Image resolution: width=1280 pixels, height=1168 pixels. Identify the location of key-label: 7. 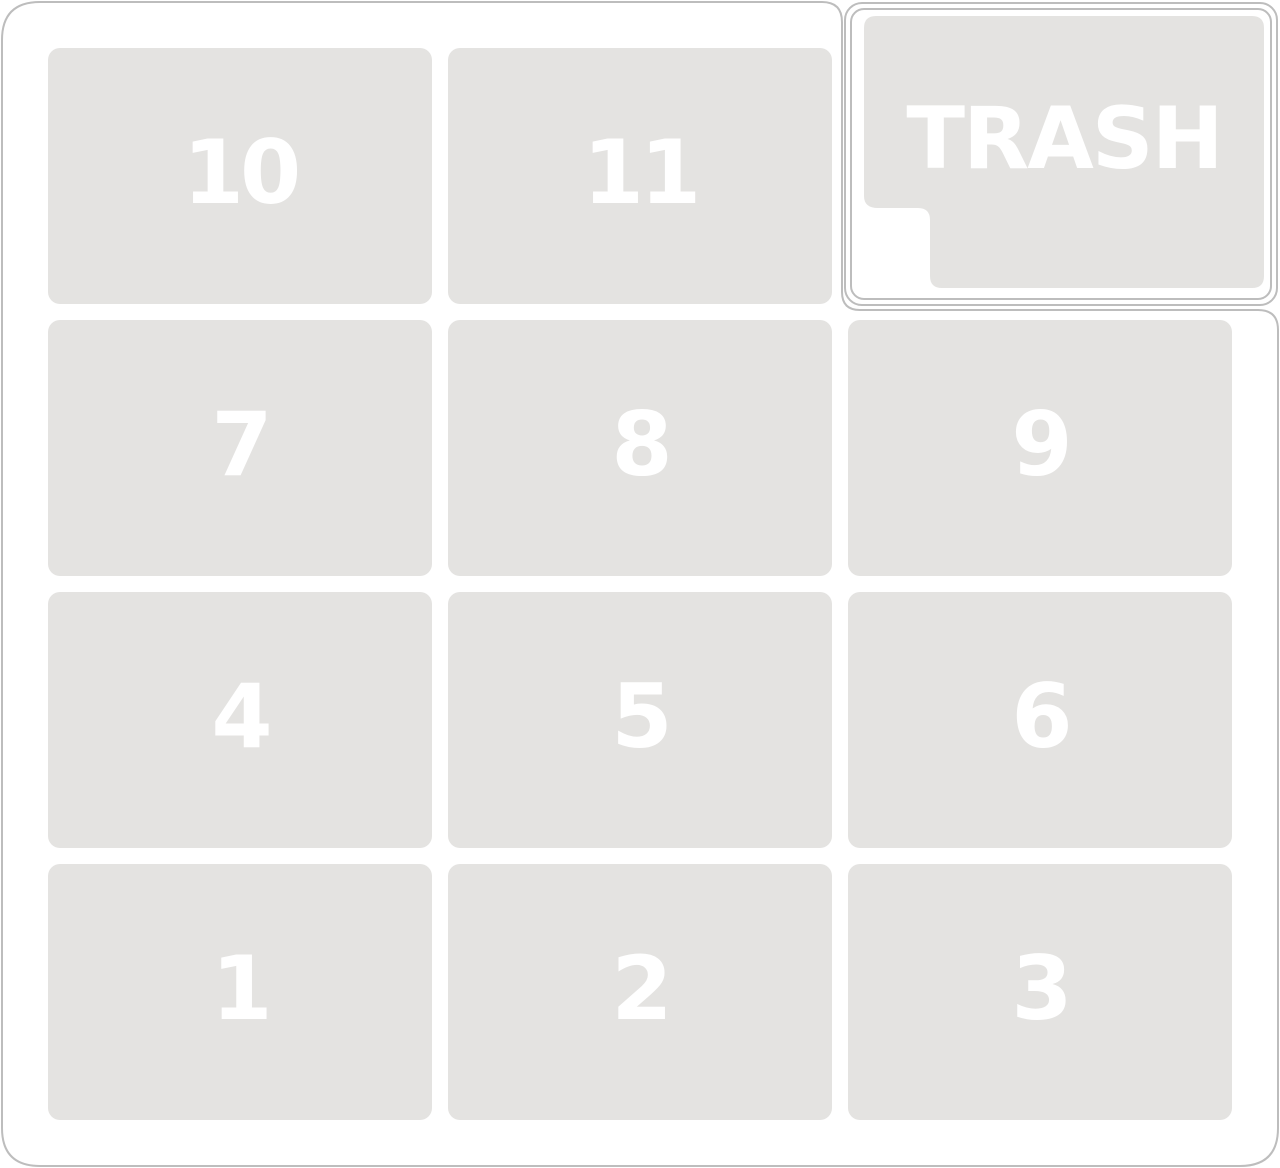
(239, 445).